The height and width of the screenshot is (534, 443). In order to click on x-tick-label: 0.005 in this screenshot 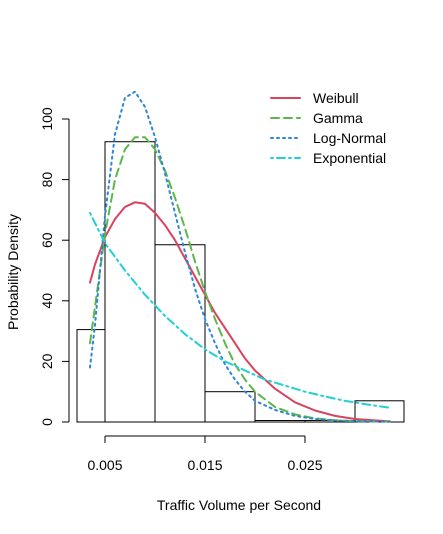, I will do `click(104, 465)`.